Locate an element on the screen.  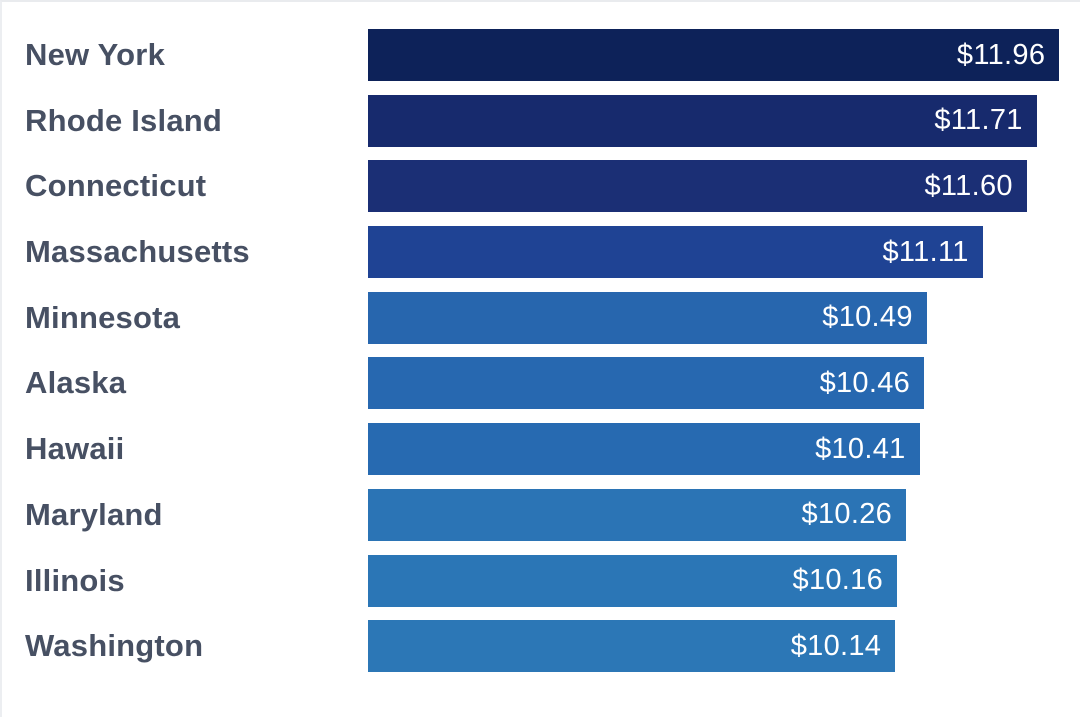
bar: $11.96 is located at coordinates (714, 55).